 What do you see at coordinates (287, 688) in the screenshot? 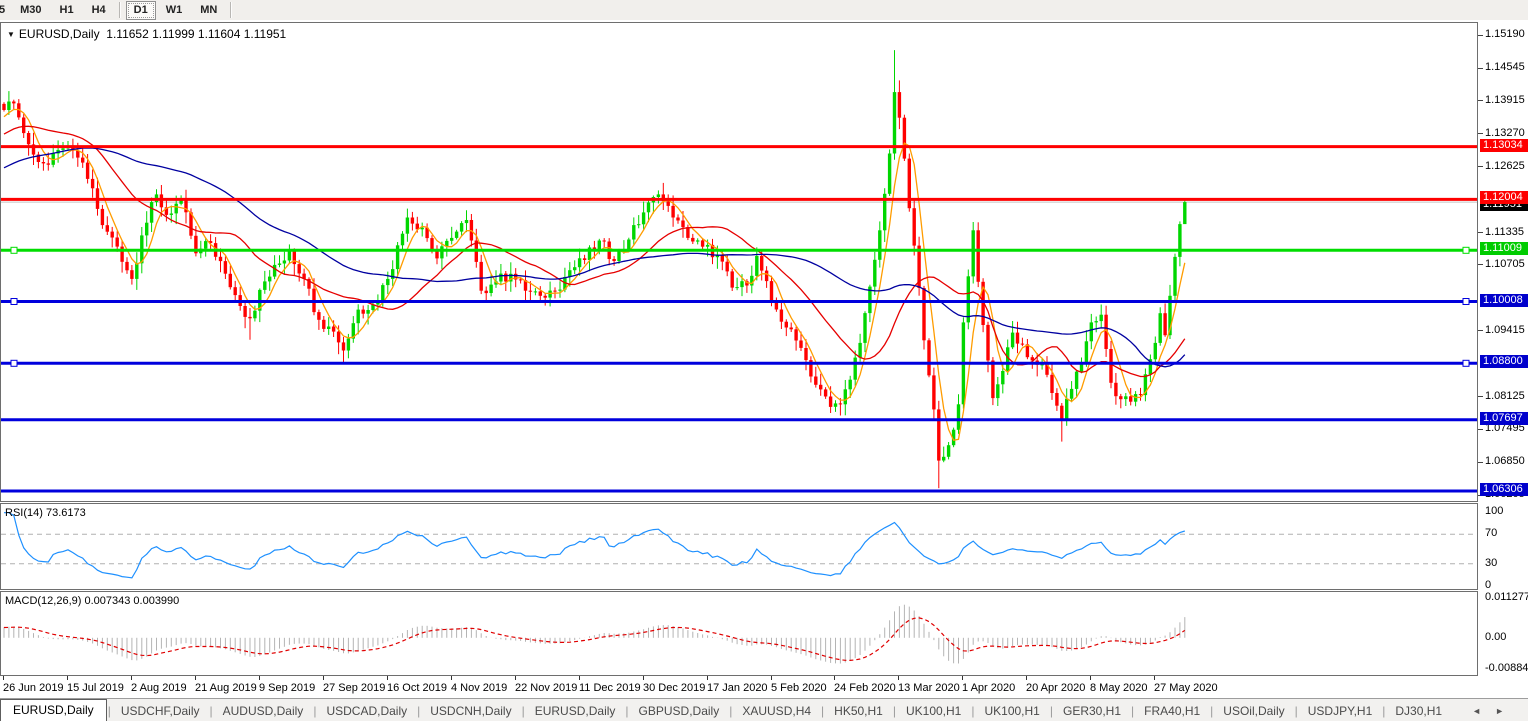
I see `time-axis-label: 9 Sep 2019` at bounding box center [287, 688].